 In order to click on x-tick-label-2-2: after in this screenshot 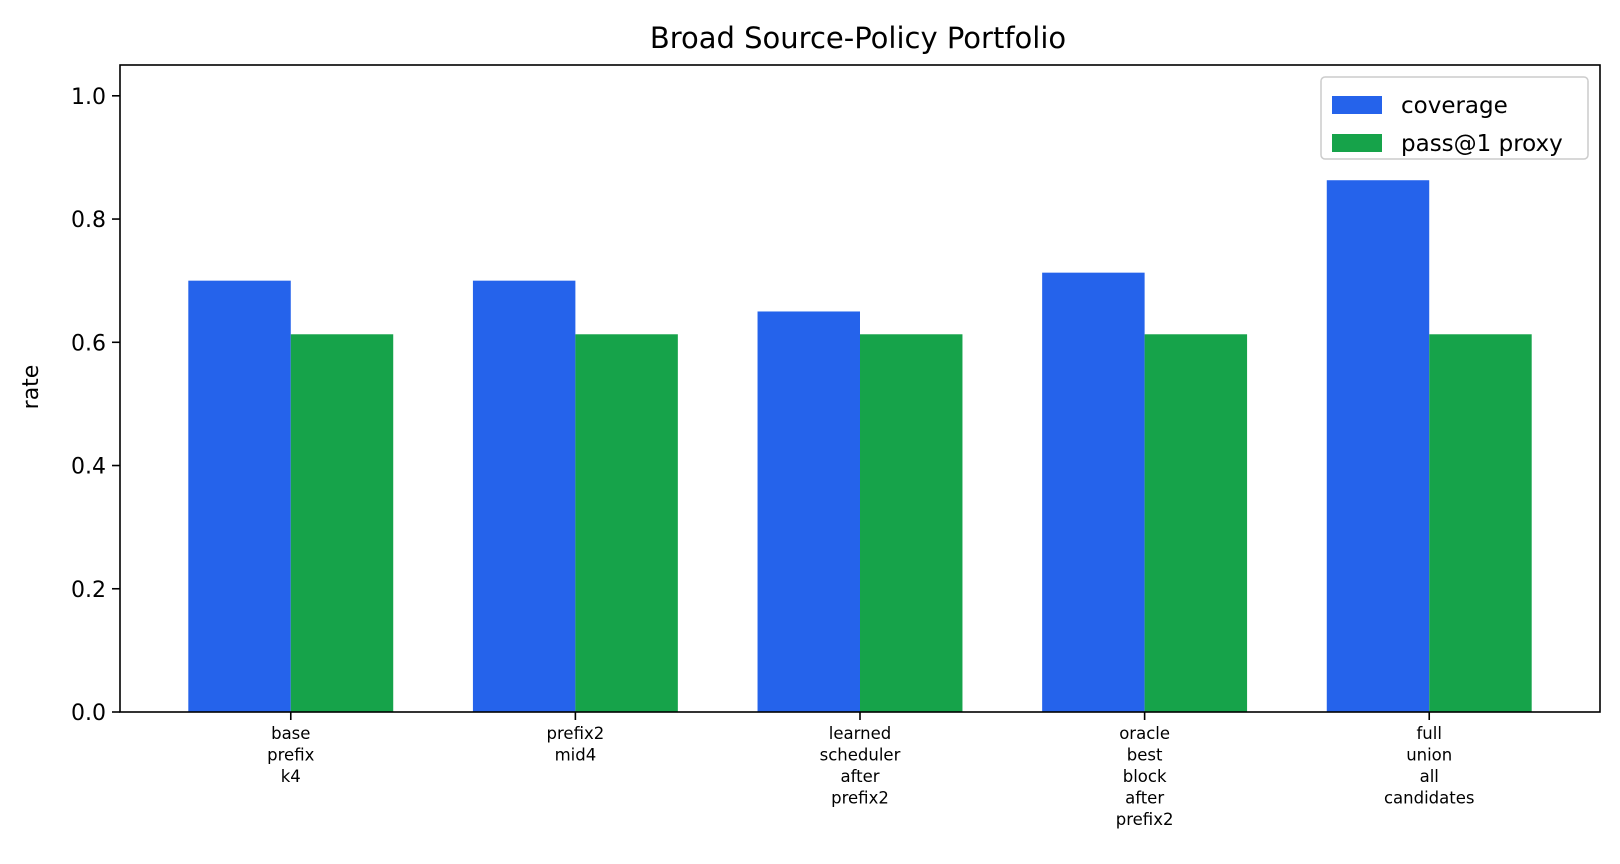, I will do `click(859, 776)`.